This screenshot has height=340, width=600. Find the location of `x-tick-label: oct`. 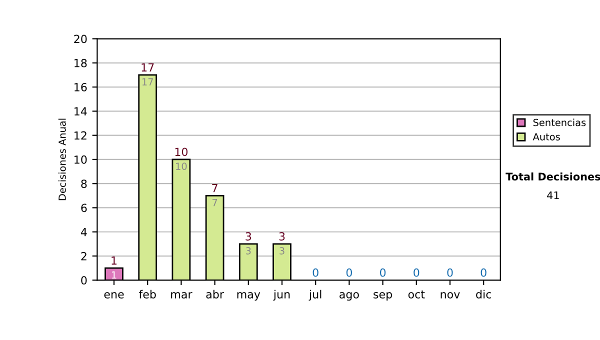

x-tick-label: oct is located at coordinates (416, 294).